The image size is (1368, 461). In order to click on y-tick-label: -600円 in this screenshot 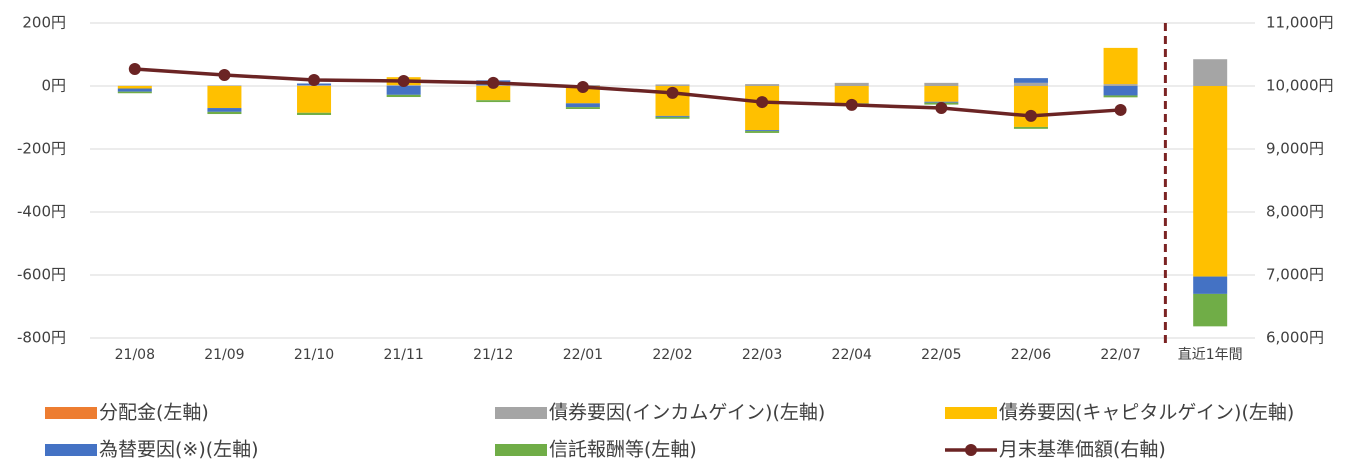, I will do `click(41, 275)`.